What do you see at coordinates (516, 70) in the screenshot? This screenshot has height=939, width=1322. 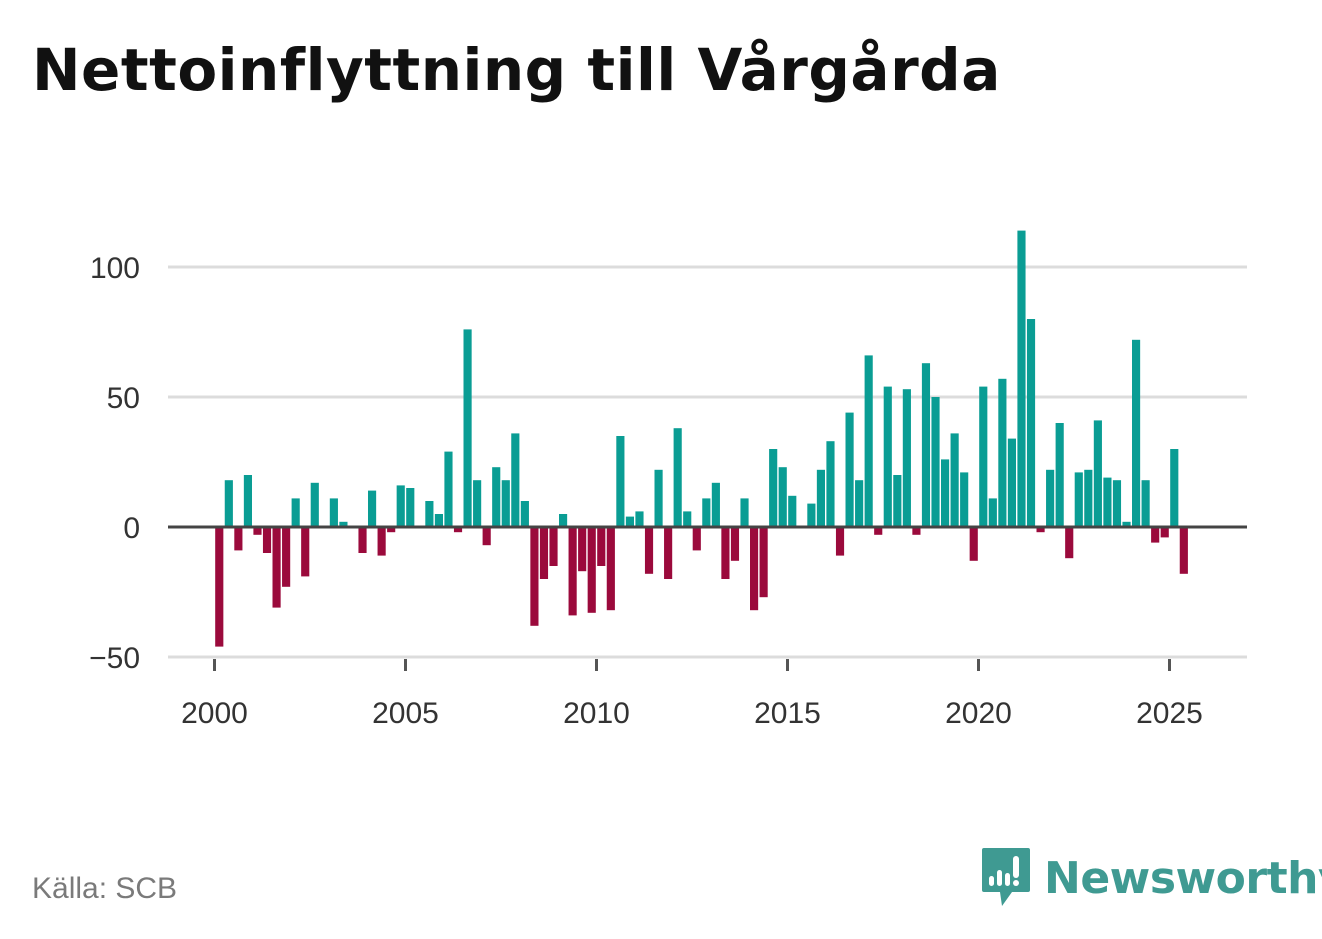 I see `page-title: Nettoinflyttning till Vårgårda` at bounding box center [516, 70].